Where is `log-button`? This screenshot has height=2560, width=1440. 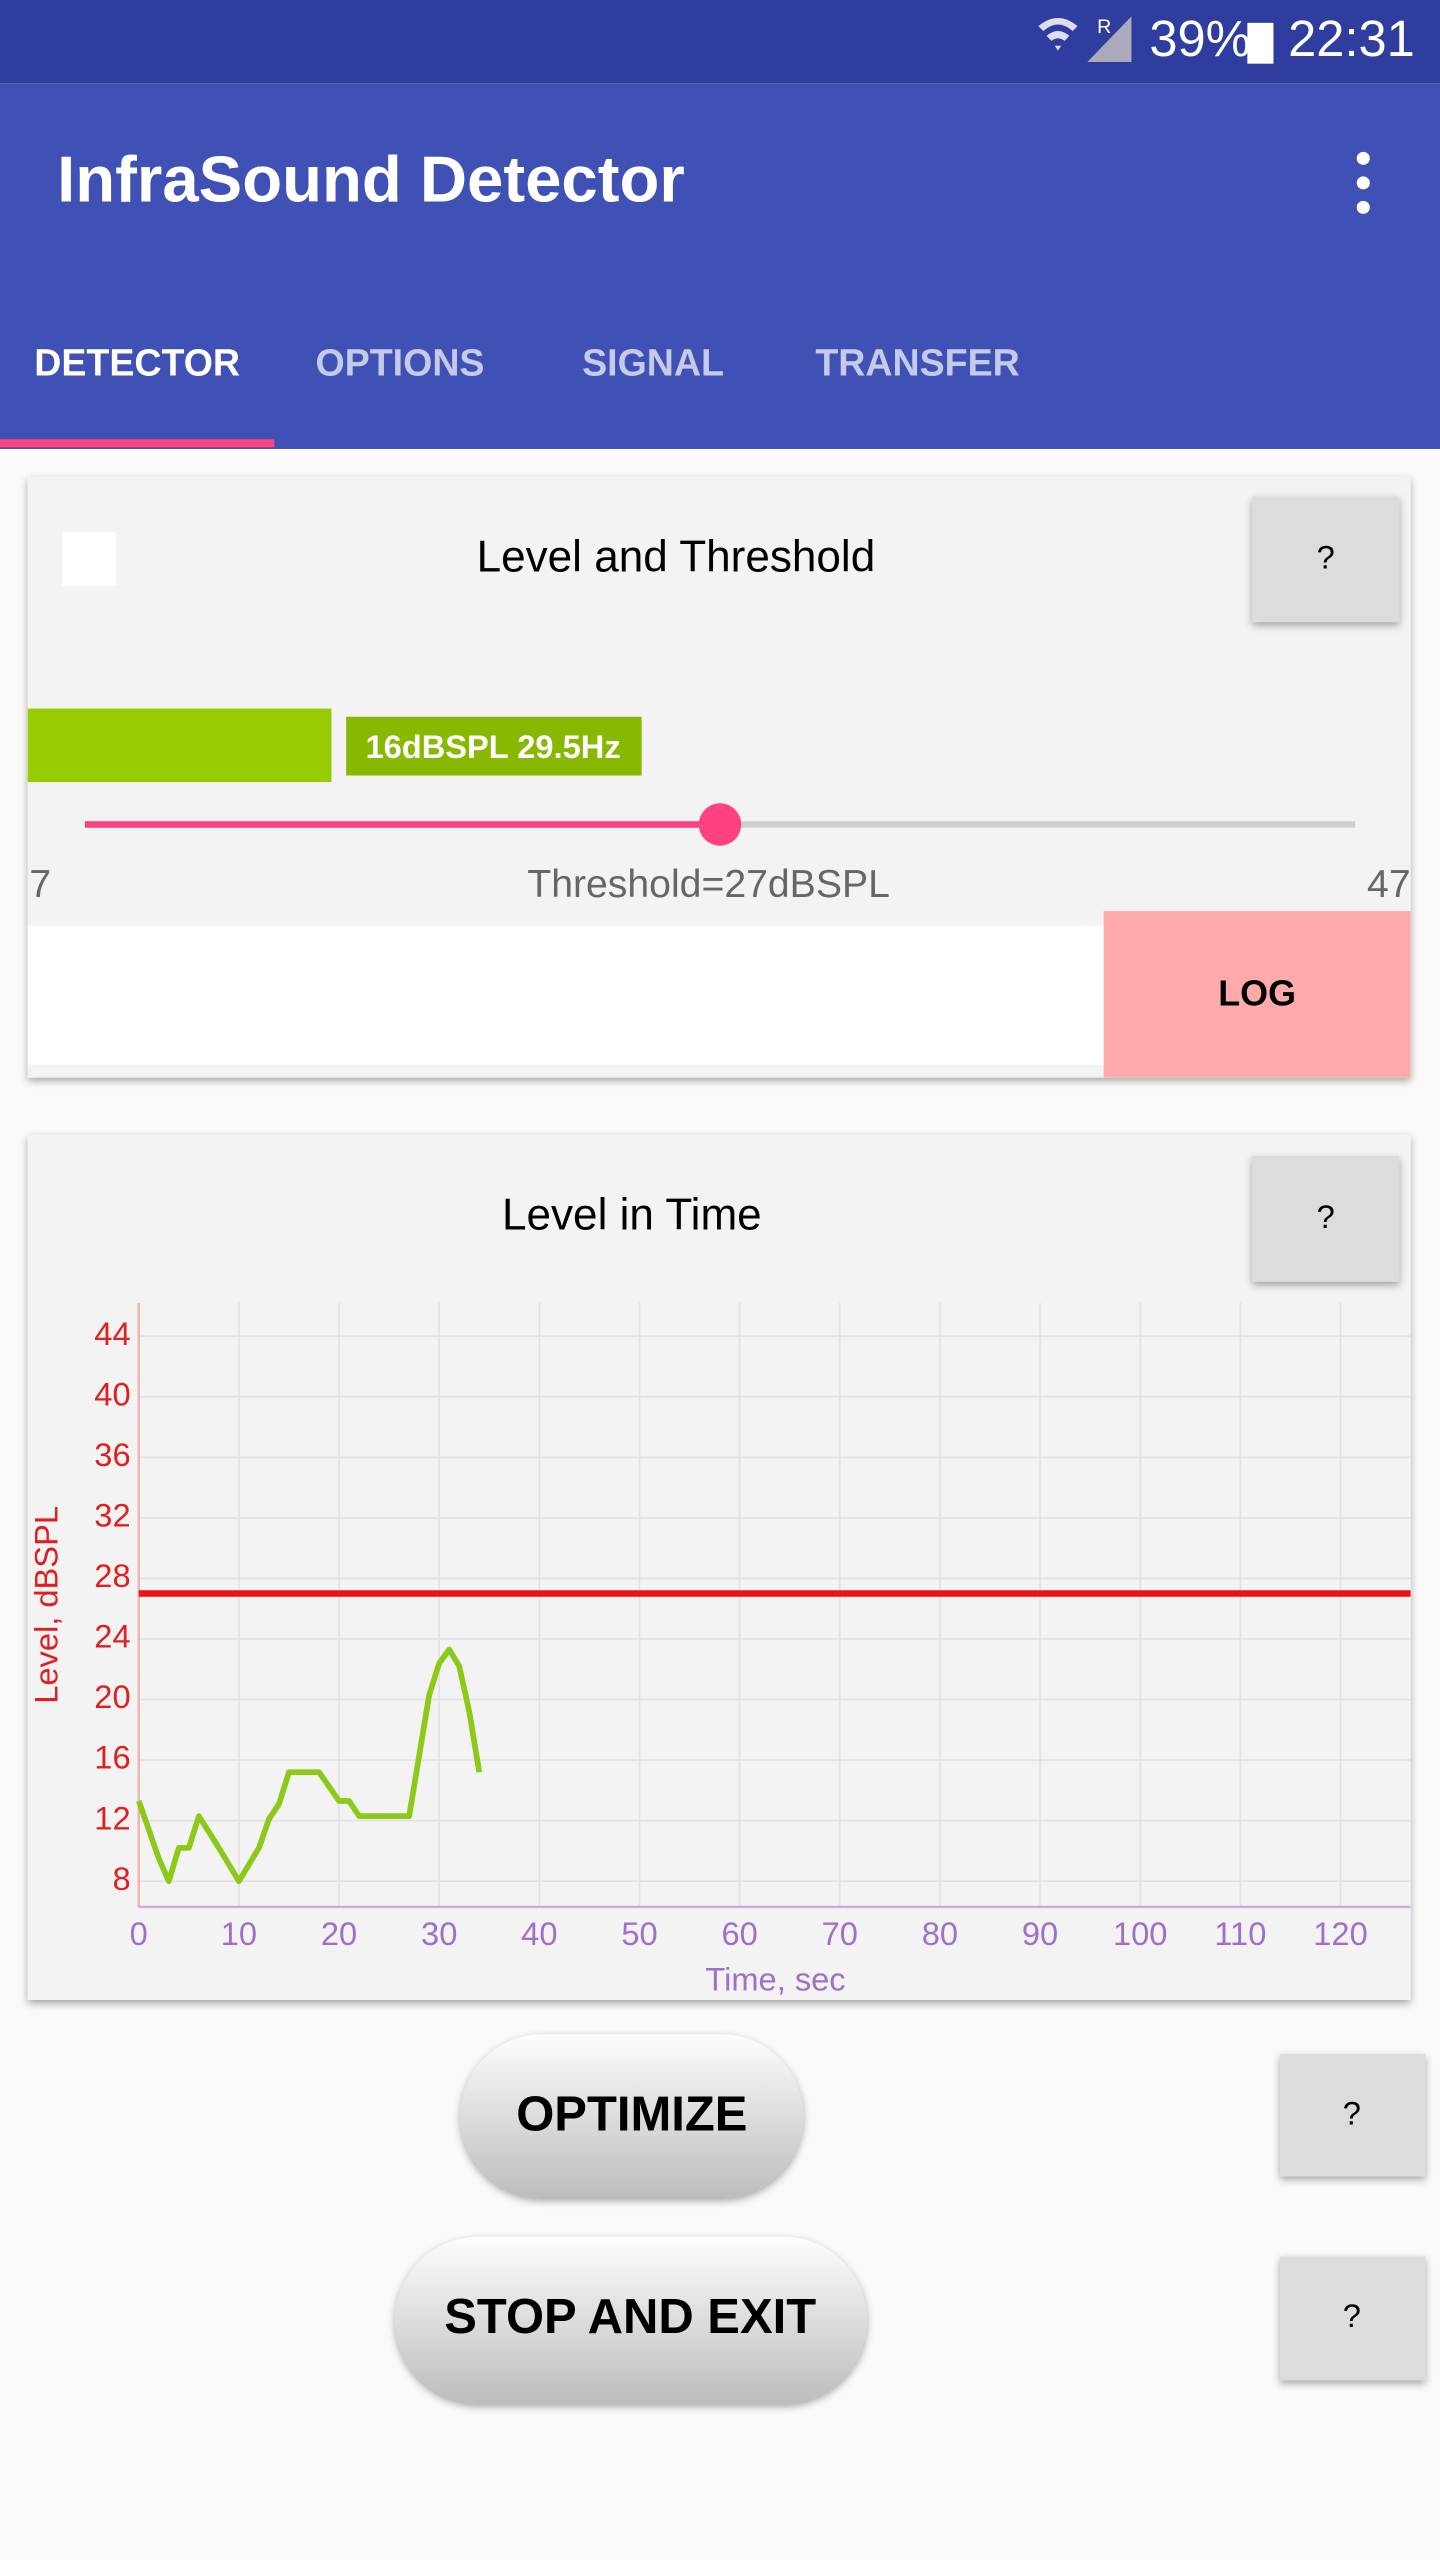 log-button is located at coordinates (1257, 994).